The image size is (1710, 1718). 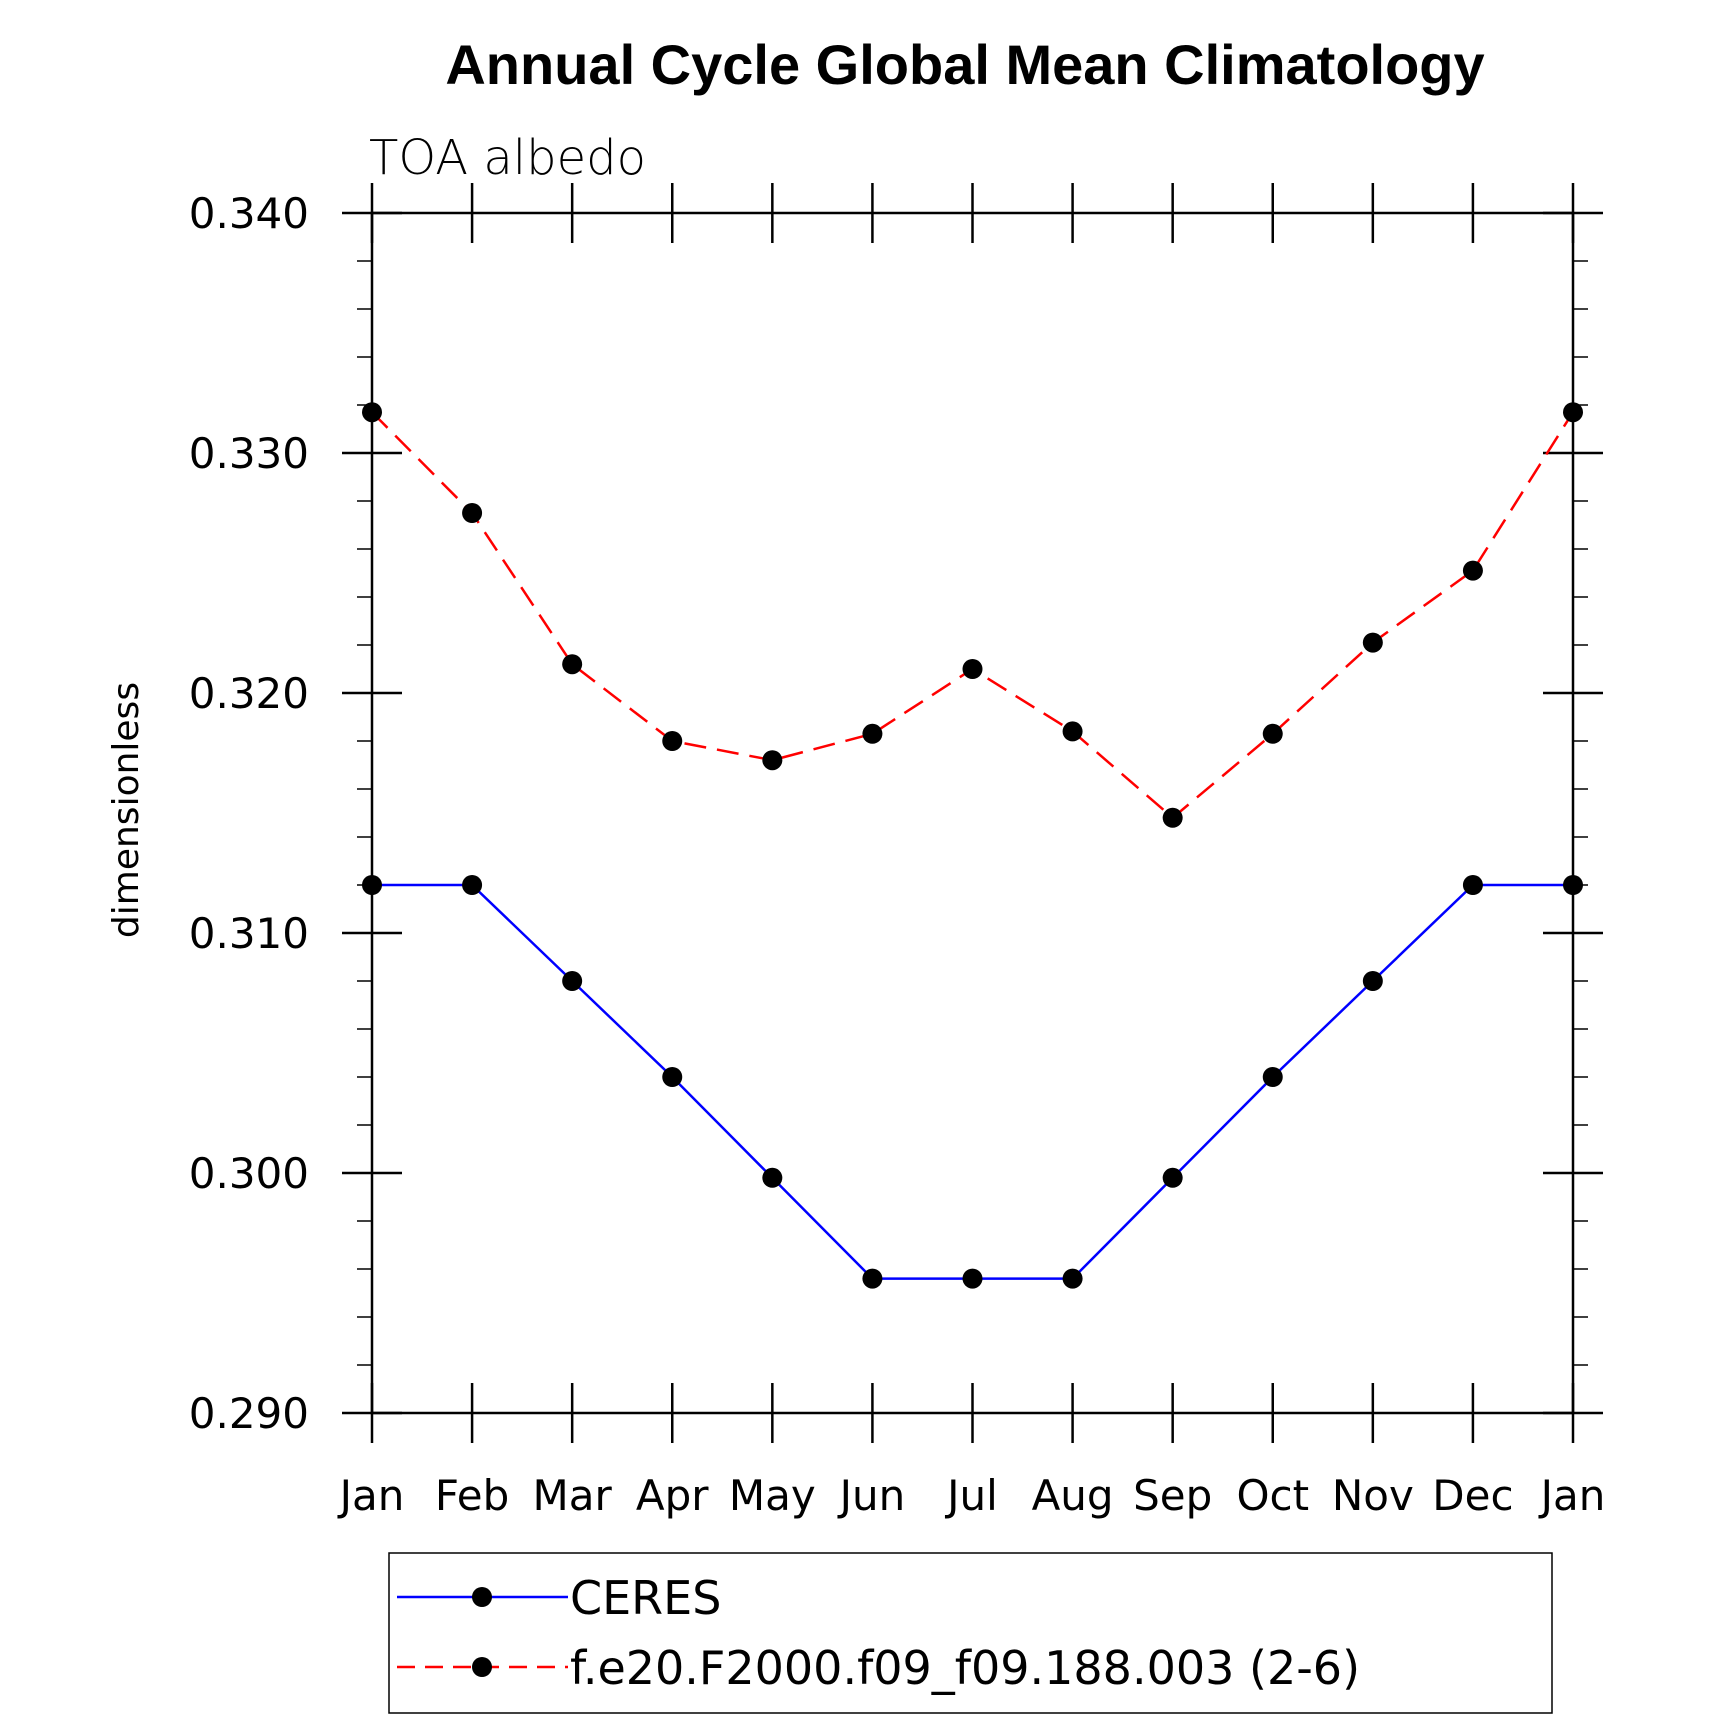 What do you see at coordinates (964, 64) in the screenshot?
I see `chart-title: Annual Cycle Global Mean Climatology` at bounding box center [964, 64].